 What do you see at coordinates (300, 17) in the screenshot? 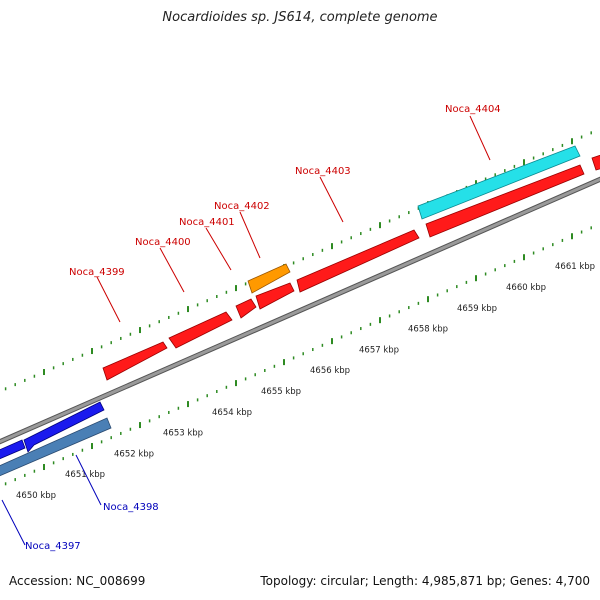
I see `map-title: Nocardioides sp. JS614, complete genome` at bounding box center [300, 17].